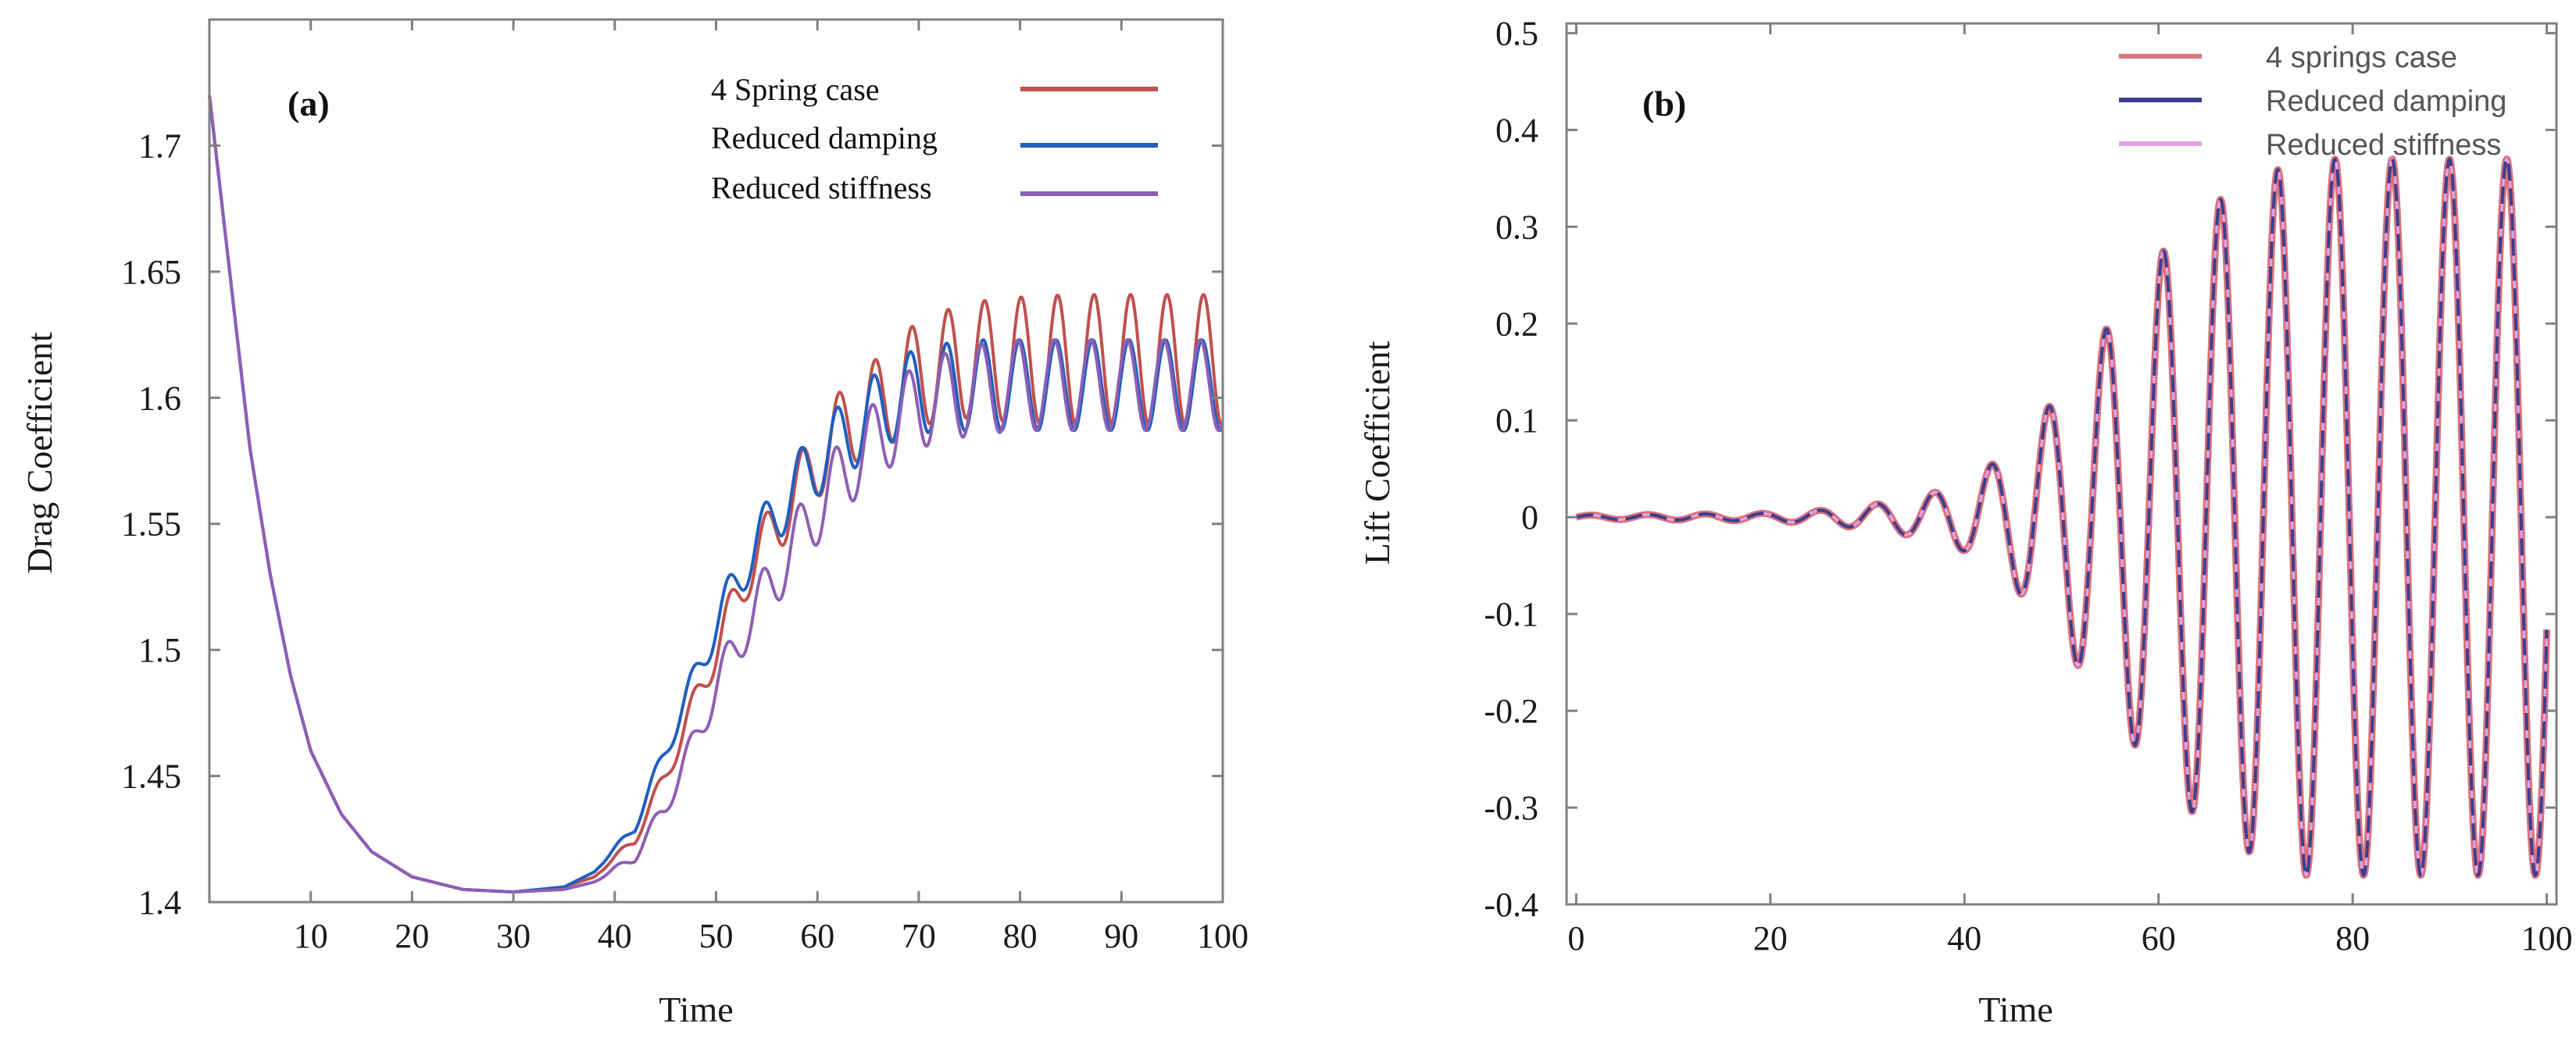  What do you see at coordinates (1517, 227) in the screenshot?
I see `panel-b-y-tick-label-7: 0.3` at bounding box center [1517, 227].